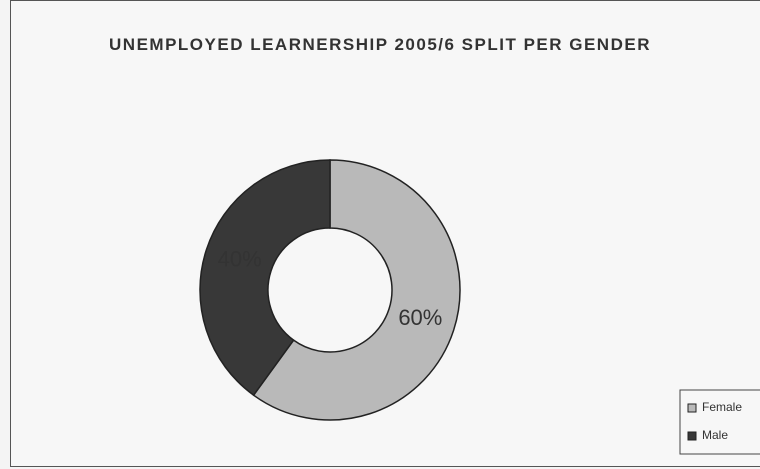 This screenshot has height=469, width=760. Describe the element at coordinates (420, 317) in the screenshot. I see `data-label: 60%` at that location.